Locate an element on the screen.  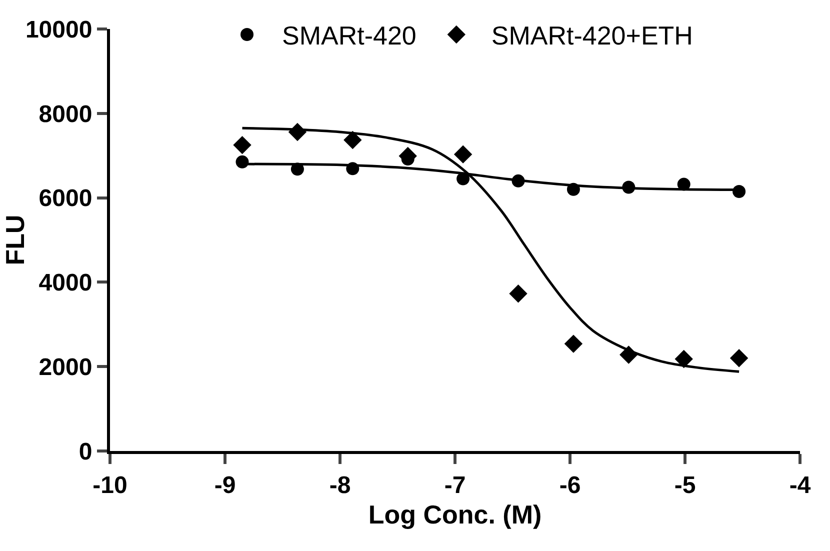
y-axis-title: FLU is located at coordinates (15, 240).